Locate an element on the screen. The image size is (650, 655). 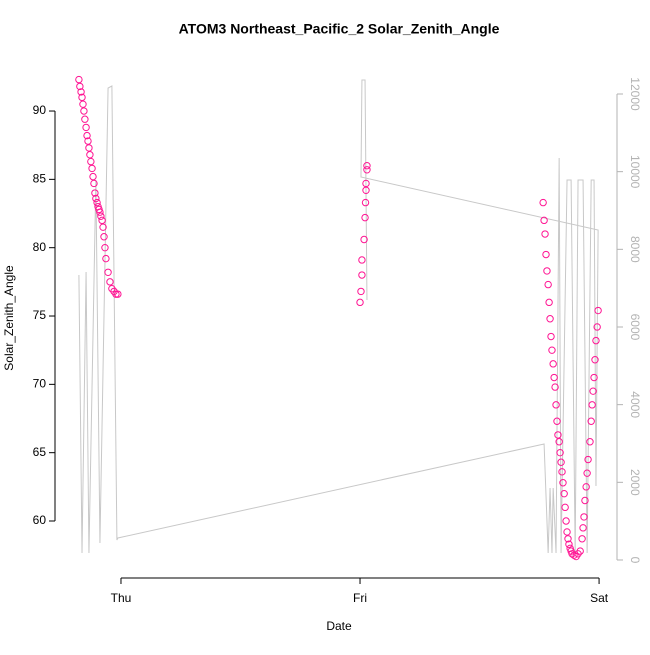
y2-tick-label: 12000 is located at coordinates (635, 94).